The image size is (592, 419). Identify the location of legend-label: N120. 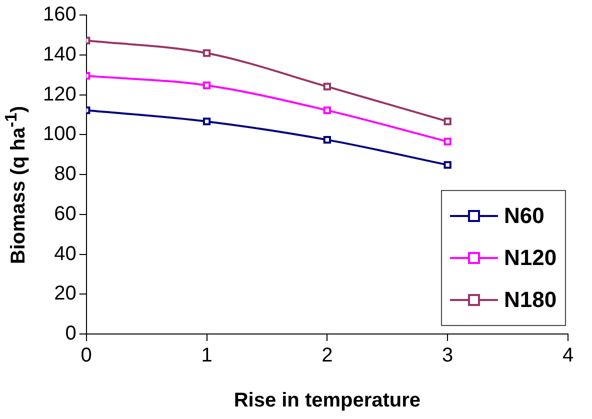
(530, 258).